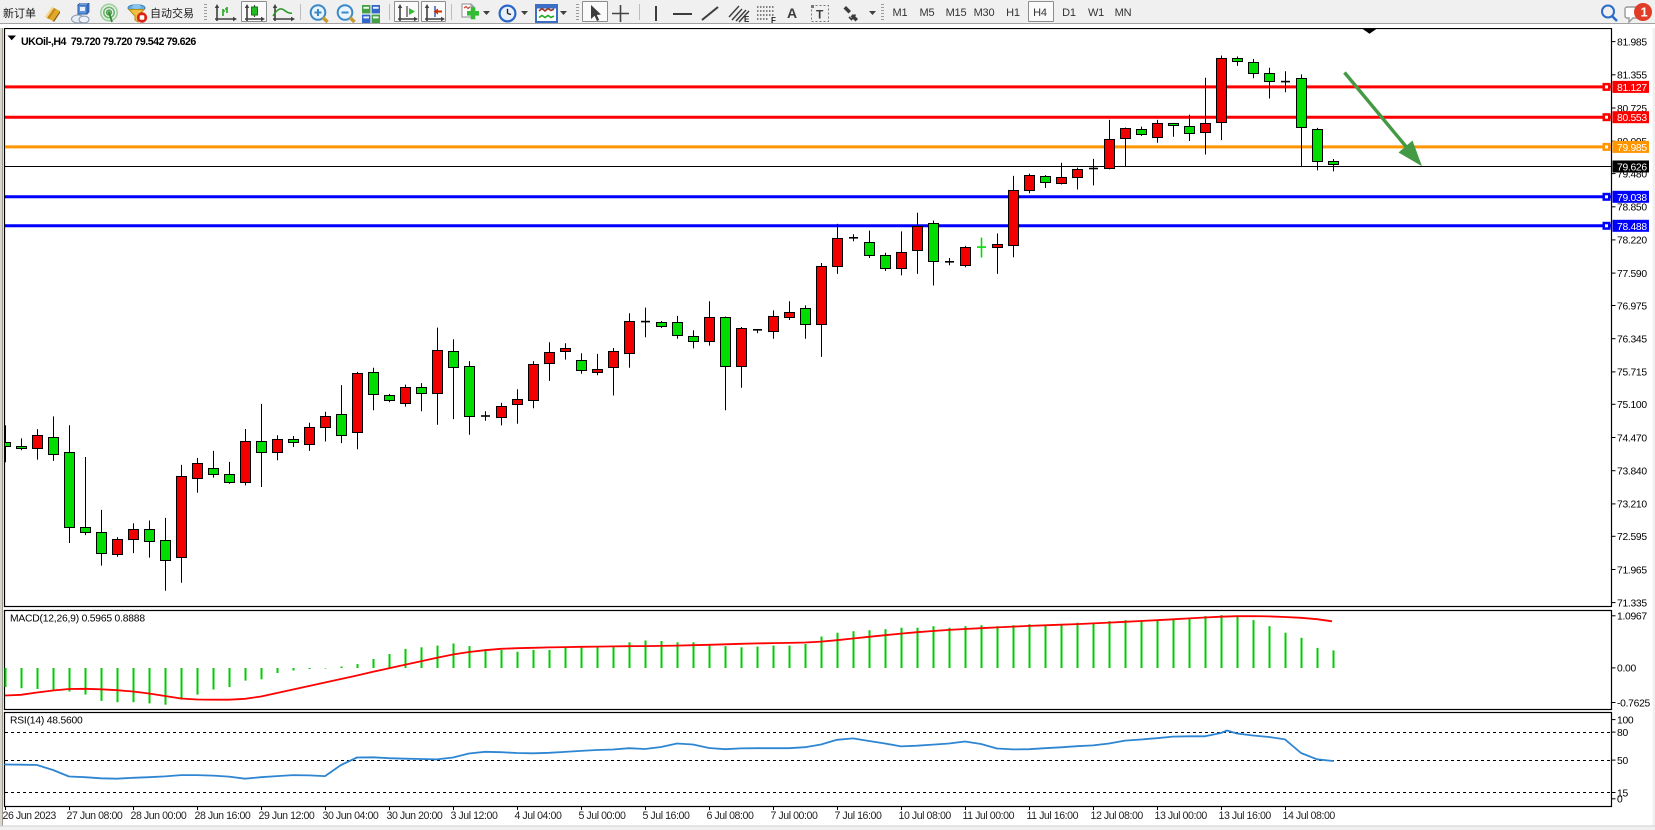  Describe the element at coordinates (820, 15) in the screenshot. I see `svg-text: T` at that location.